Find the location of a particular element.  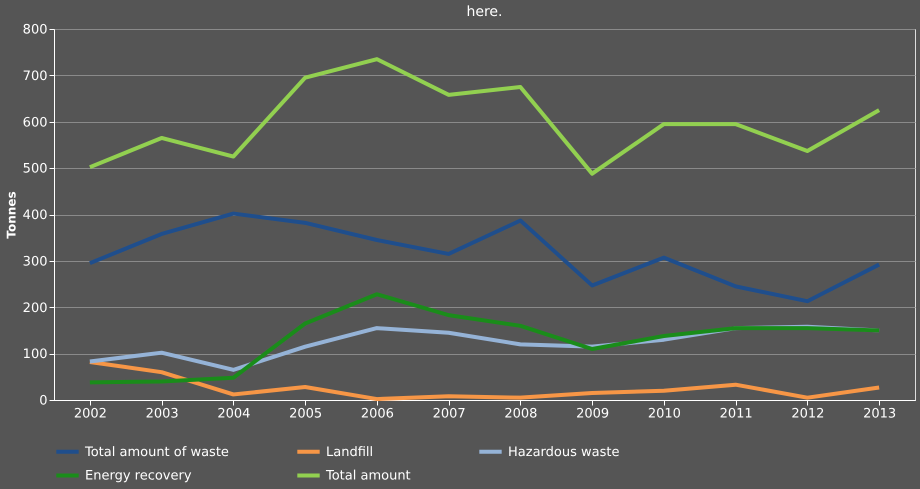

y-tick-label: 300 is located at coordinates (35, 262).